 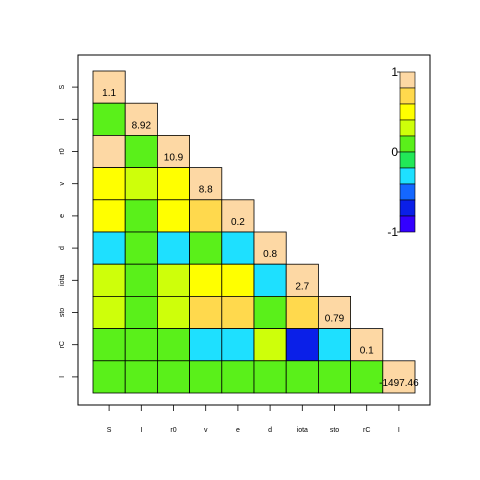 I want to click on y-tick-label: e, so click(x=62, y=216).